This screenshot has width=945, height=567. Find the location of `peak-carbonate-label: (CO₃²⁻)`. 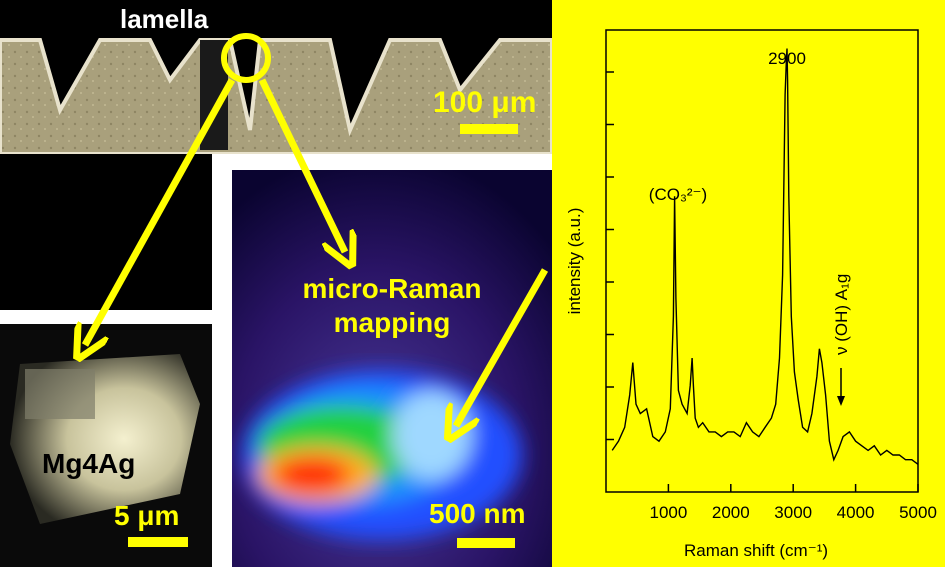

peak-carbonate-label: (CO₃²⁻) is located at coordinates (678, 194).